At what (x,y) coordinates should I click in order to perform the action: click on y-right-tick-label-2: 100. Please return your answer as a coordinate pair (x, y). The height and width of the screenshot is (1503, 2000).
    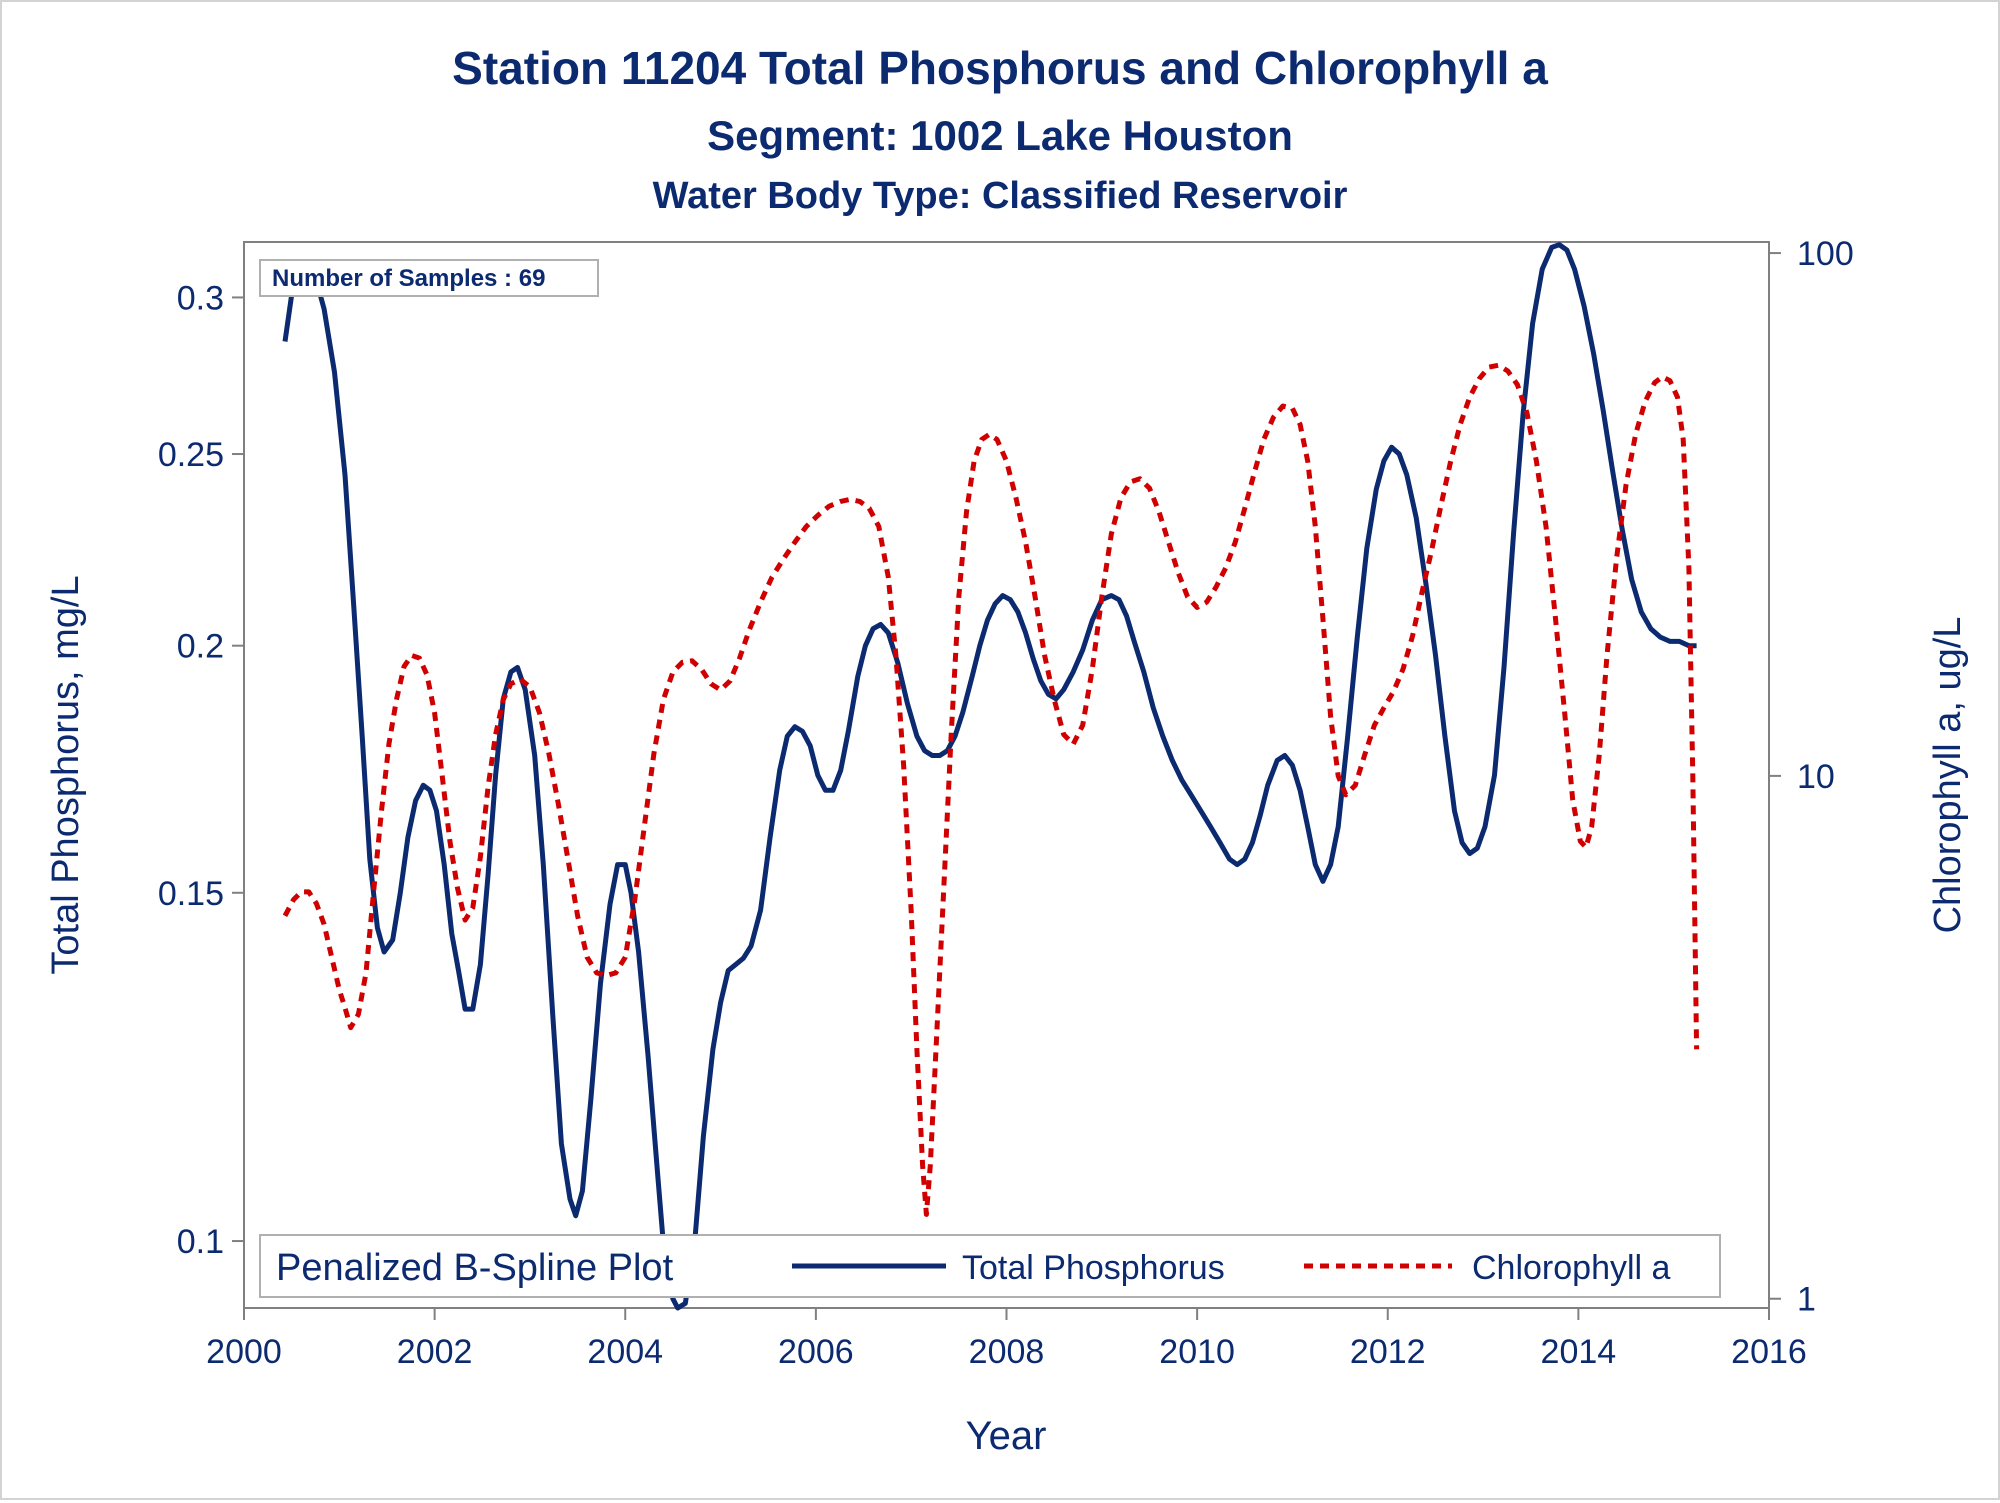
    Looking at the image, I should click on (1825, 254).